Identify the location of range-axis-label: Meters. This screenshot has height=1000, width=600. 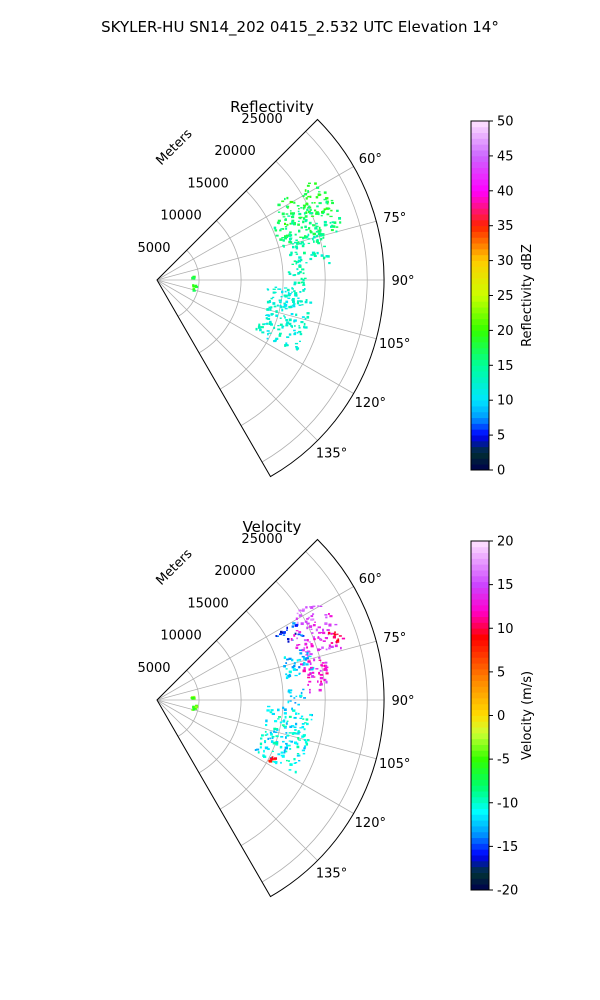
(175, 567).